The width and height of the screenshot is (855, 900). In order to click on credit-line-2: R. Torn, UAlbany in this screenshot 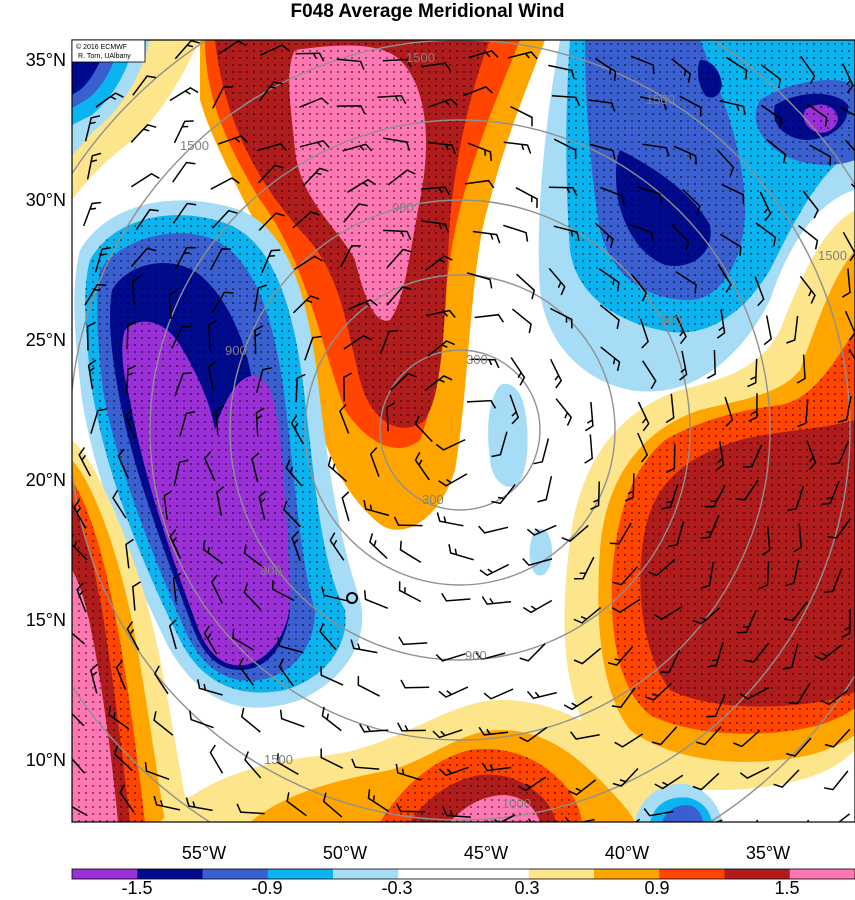, I will do `click(104, 56)`.